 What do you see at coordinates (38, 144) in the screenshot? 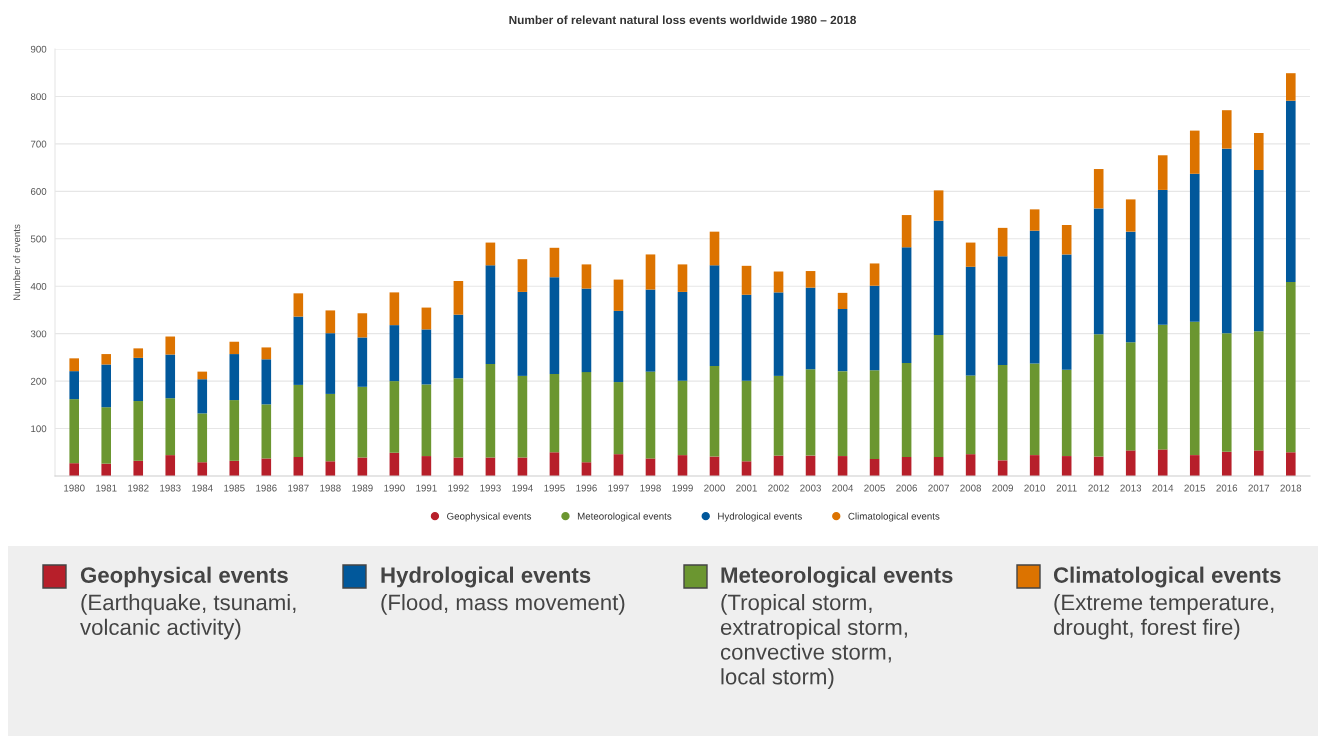
I see `y-tick-label: 700` at bounding box center [38, 144].